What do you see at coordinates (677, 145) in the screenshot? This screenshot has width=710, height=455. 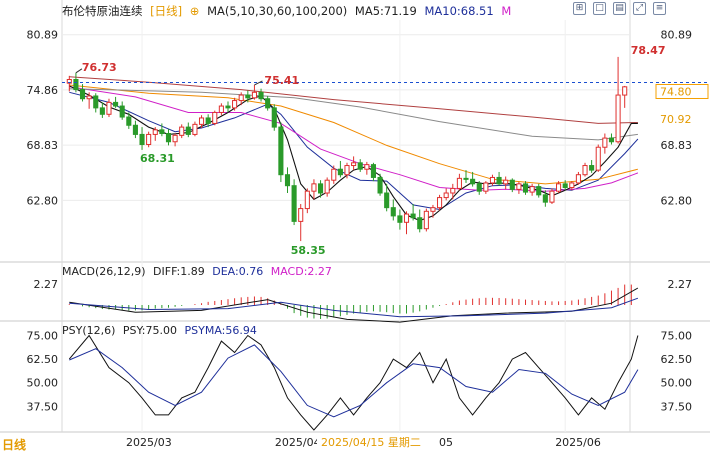 I see `y-tick-label-right: 68.83` at bounding box center [677, 145].